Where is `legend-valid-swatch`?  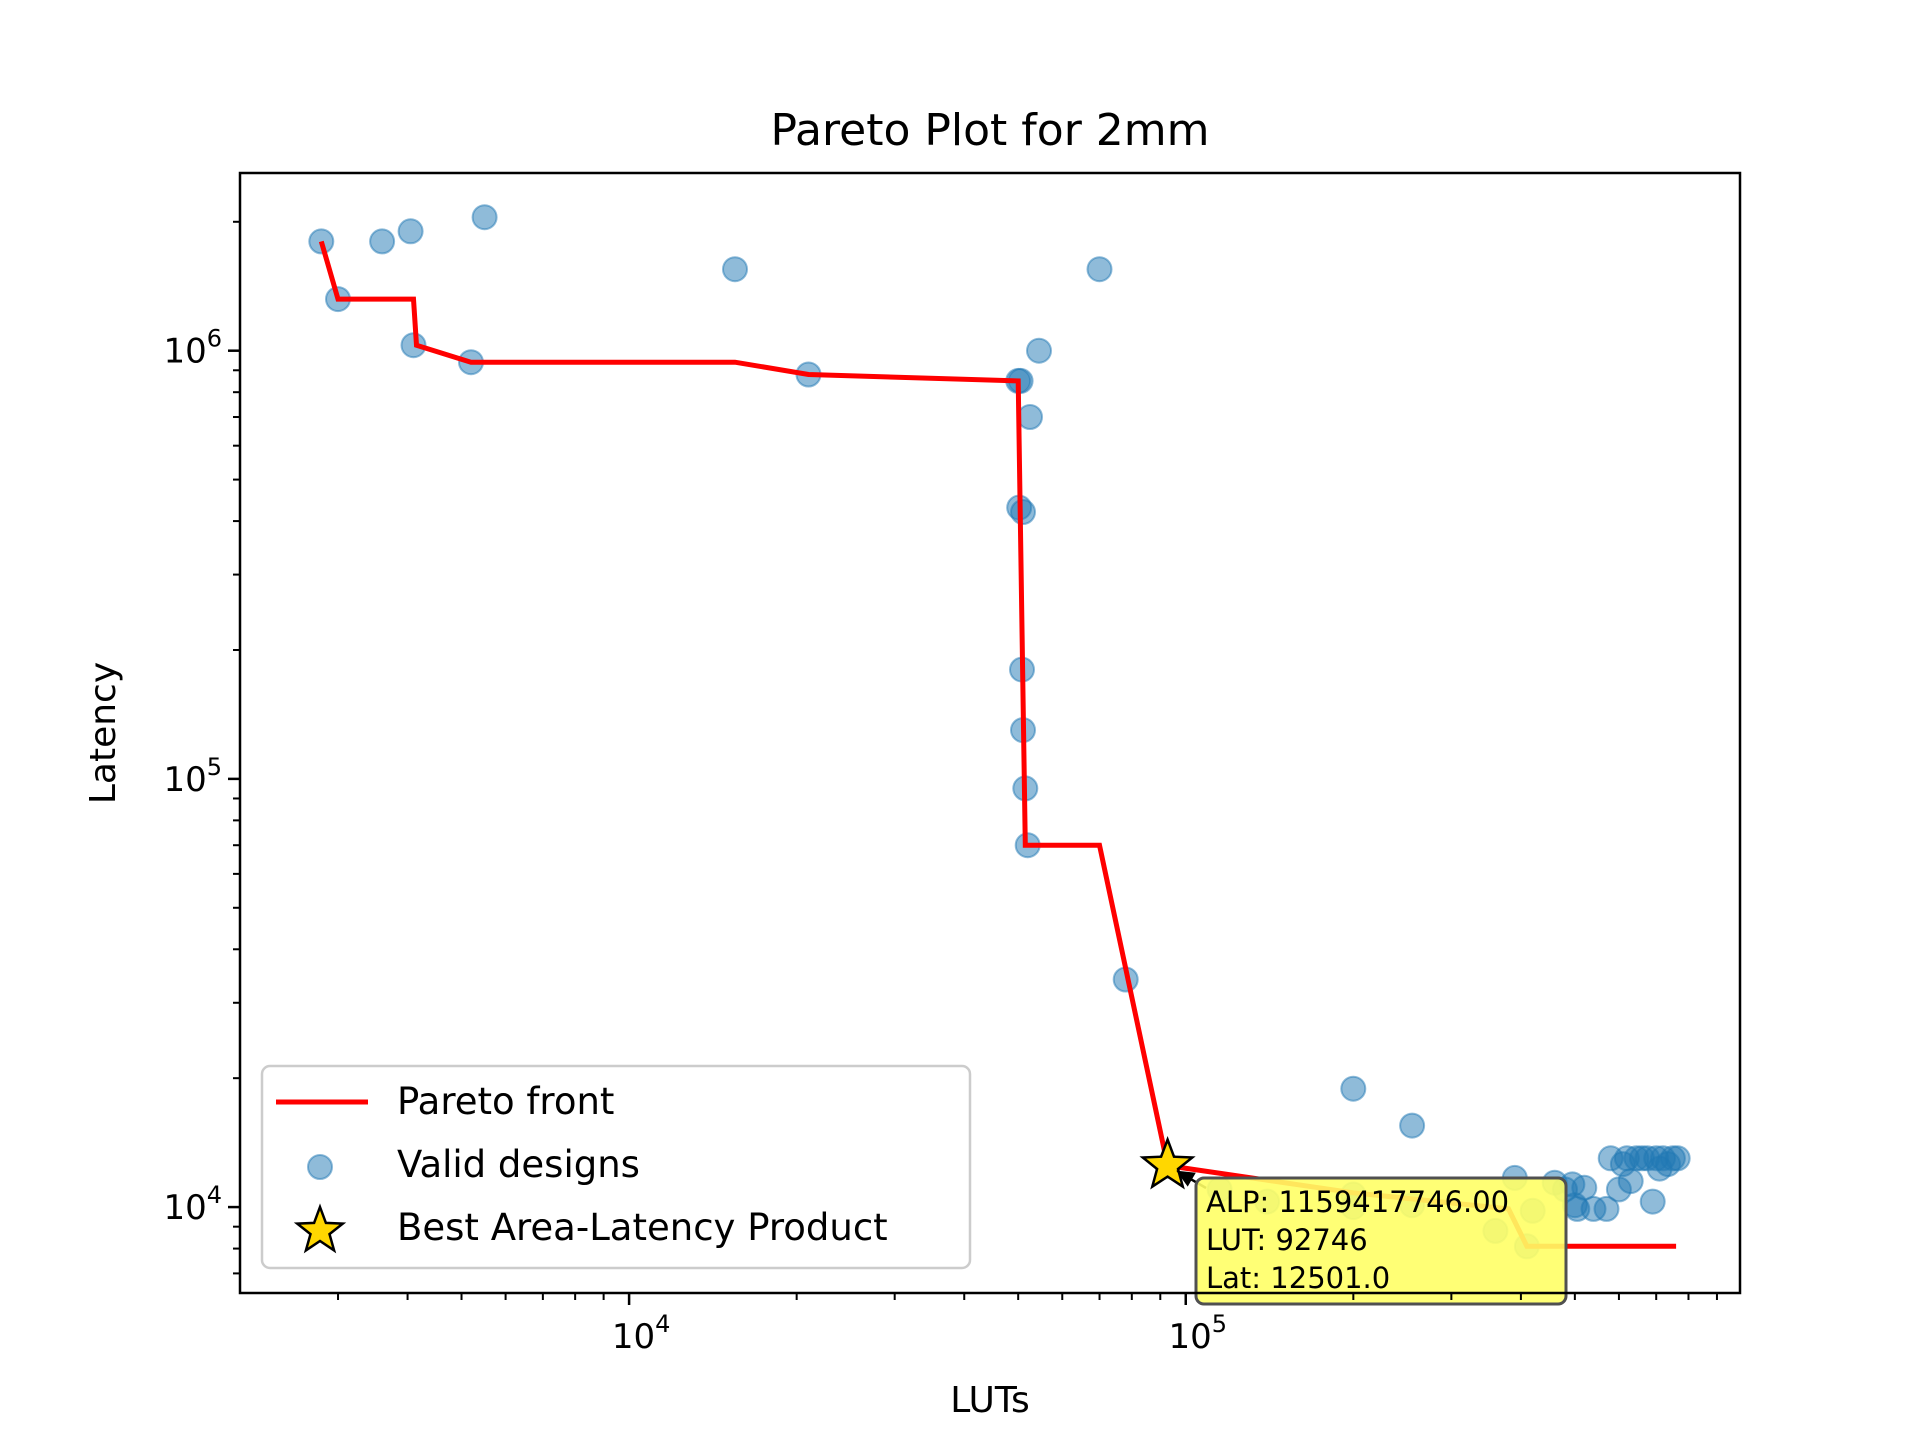 legend-valid-swatch is located at coordinates (320, 1167).